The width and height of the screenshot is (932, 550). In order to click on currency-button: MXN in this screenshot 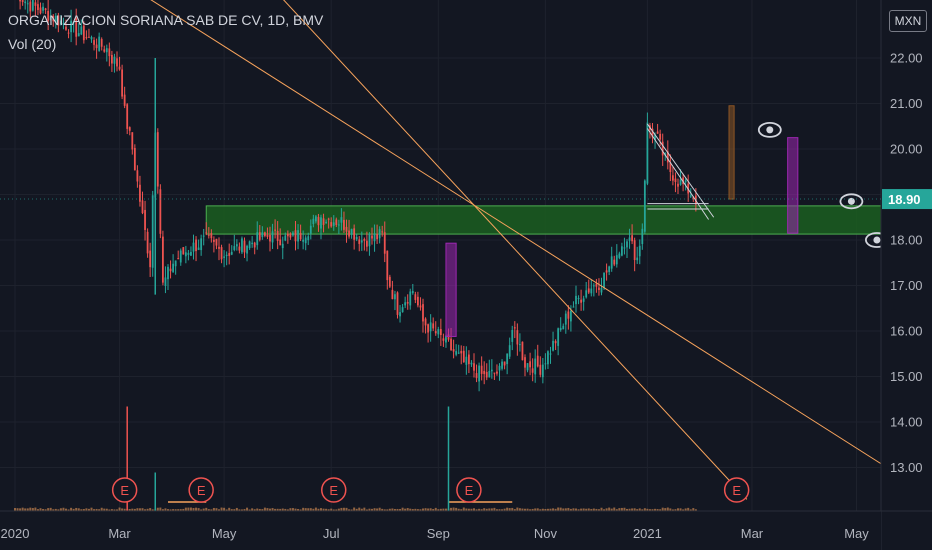, I will do `click(908, 21)`.